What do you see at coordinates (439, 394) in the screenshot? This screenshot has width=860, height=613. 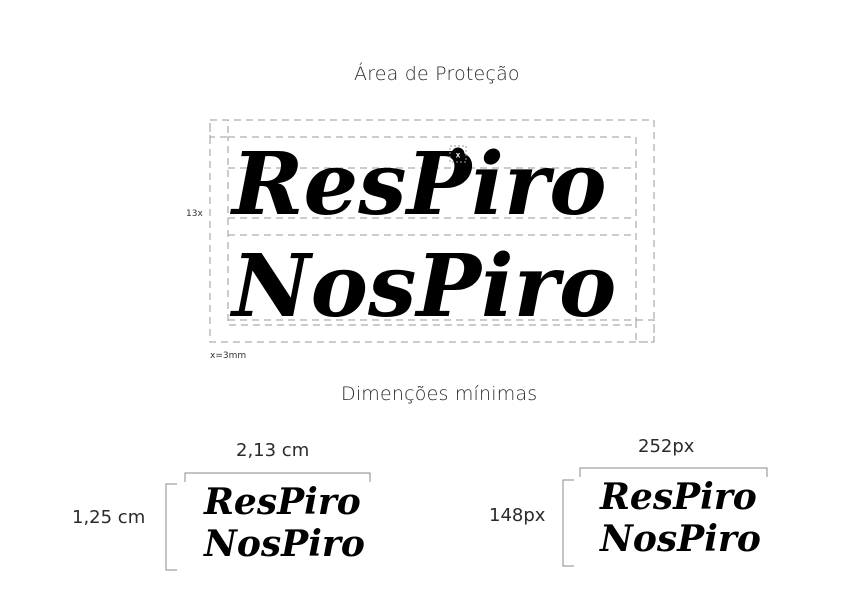 I see `minimum-dimensions-title: Dimenções mínimas` at bounding box center [439, 394].